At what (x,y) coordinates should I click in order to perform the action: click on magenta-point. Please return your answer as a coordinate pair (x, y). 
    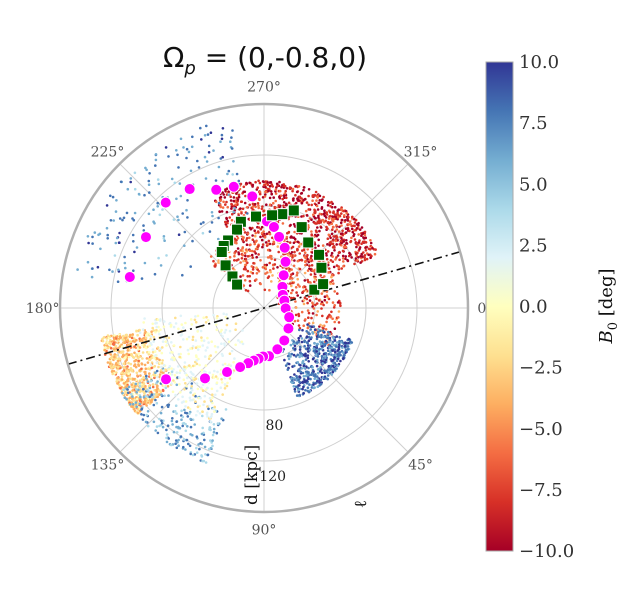
    Looking at the image, I should click on (204, 378).